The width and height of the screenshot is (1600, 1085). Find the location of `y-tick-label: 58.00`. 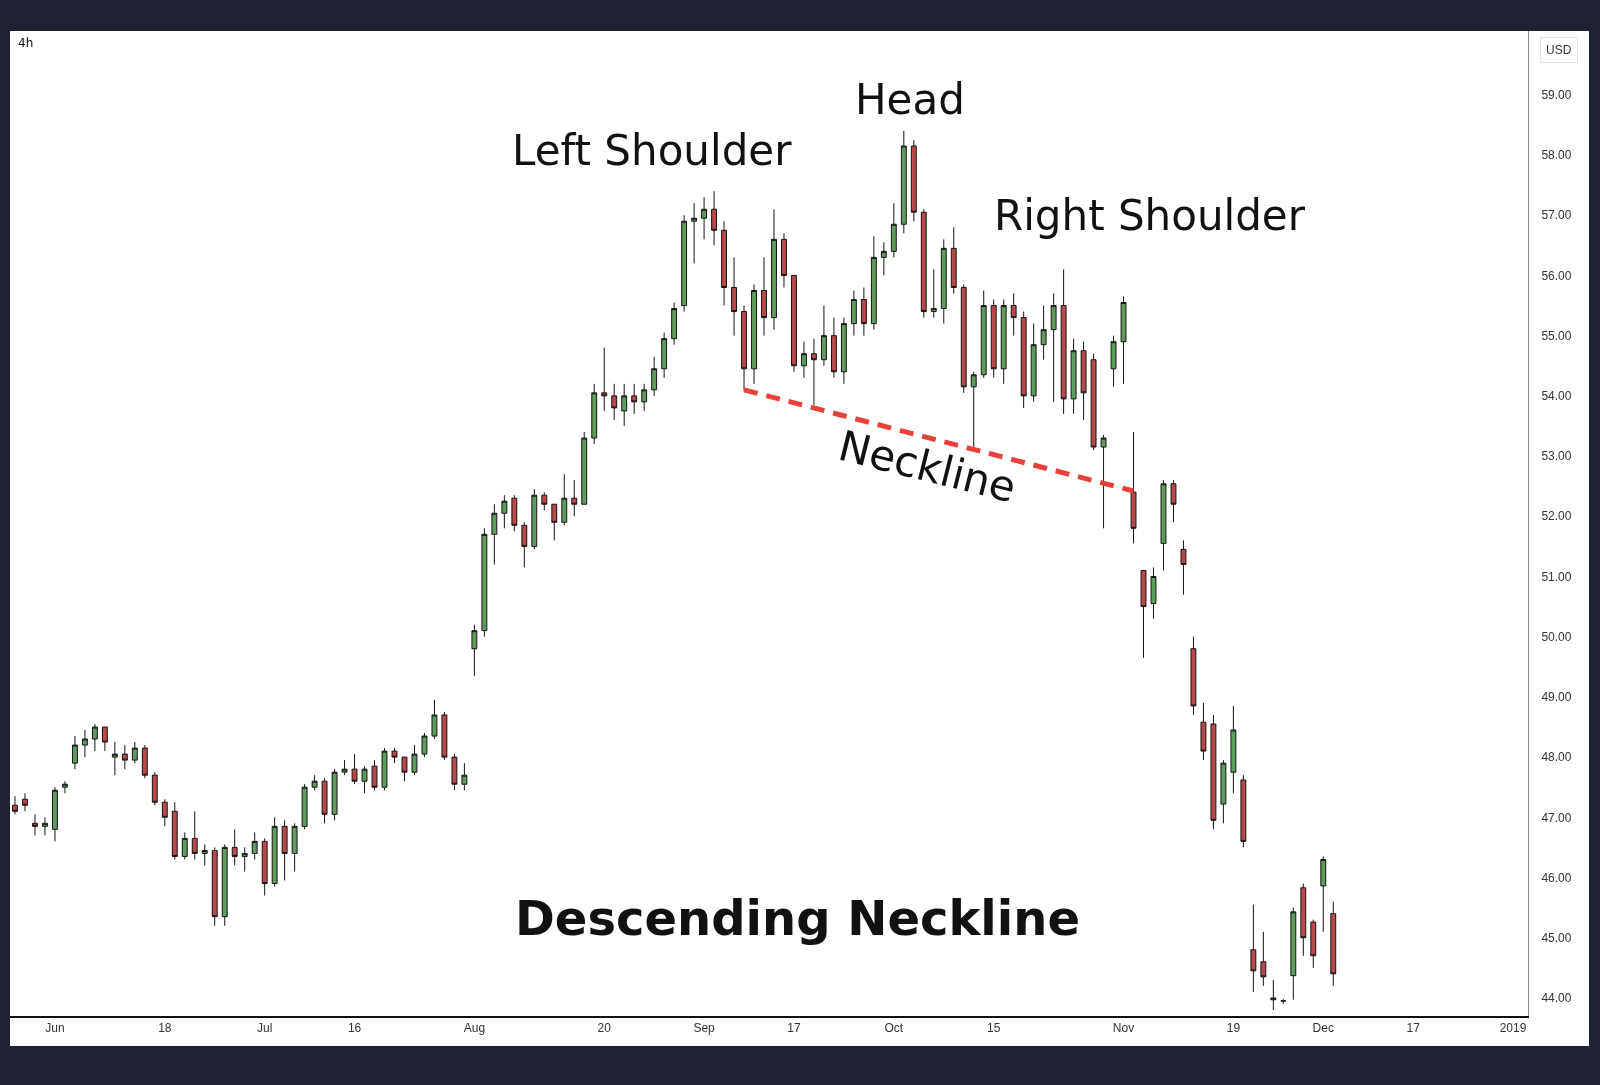

y-tick-label: 58.00 is located at coordinates (1556, 155).